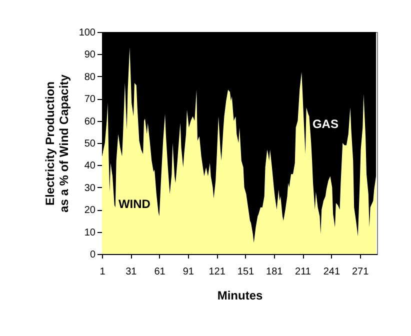 Image resolution: width=411 pixels, height=336 pixels. I want to click on x-tick-label: 181, so click(275, 272).